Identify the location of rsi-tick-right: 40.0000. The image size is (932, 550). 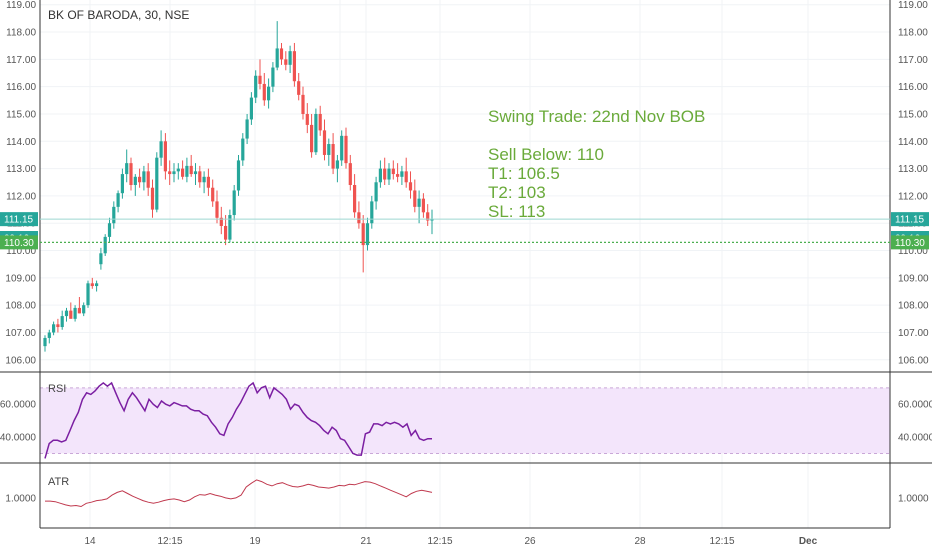
(915, 438).